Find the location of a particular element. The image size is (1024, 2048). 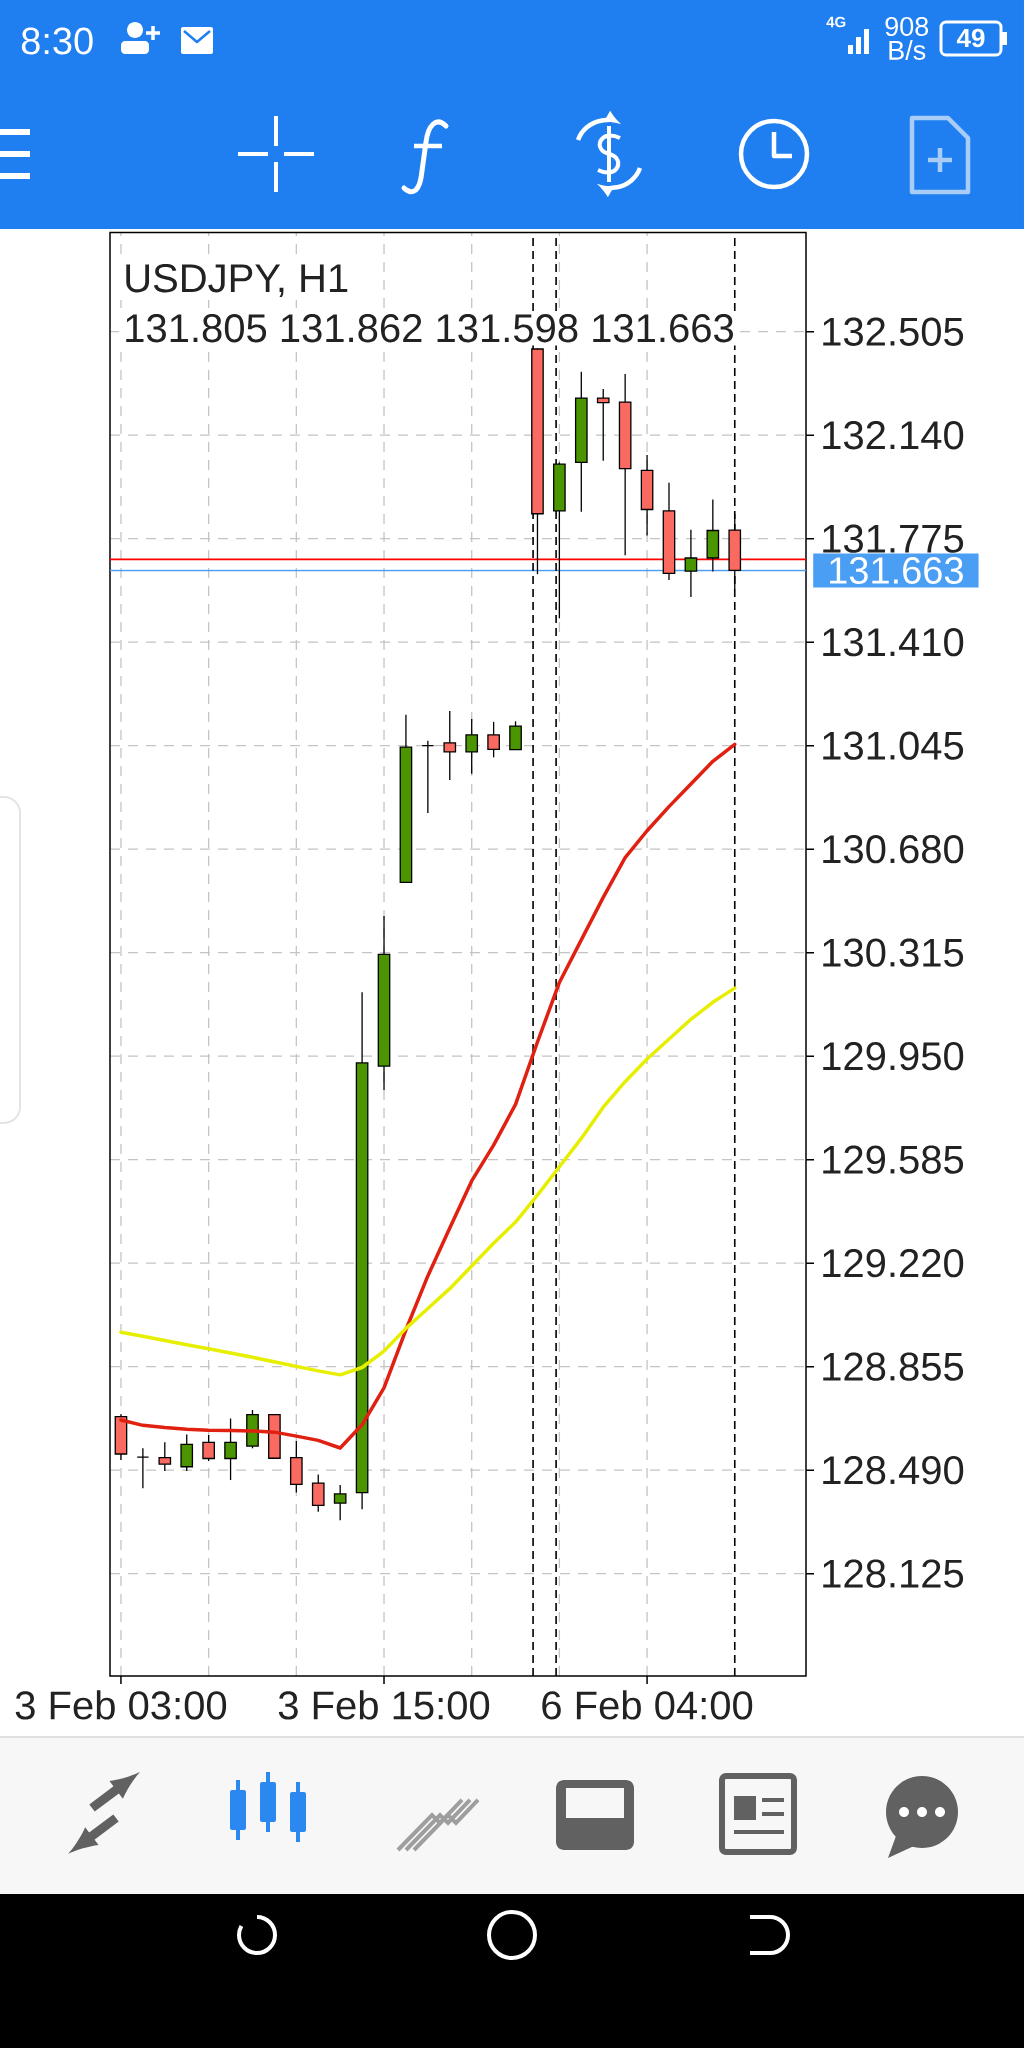

y-tick-label: 130.680 is located at coordinates (893, 849).